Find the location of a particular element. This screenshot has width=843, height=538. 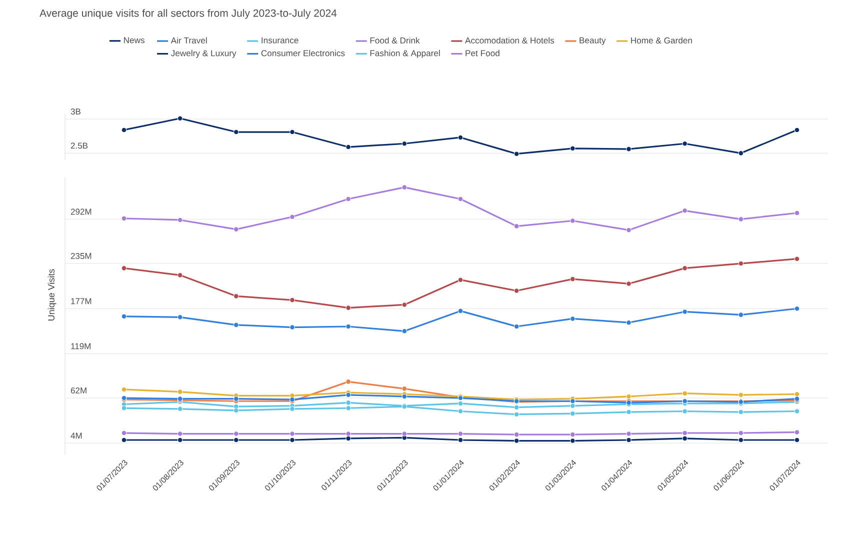

legend-label: Accomodation & Hotels is located at coordinates (509, 40).